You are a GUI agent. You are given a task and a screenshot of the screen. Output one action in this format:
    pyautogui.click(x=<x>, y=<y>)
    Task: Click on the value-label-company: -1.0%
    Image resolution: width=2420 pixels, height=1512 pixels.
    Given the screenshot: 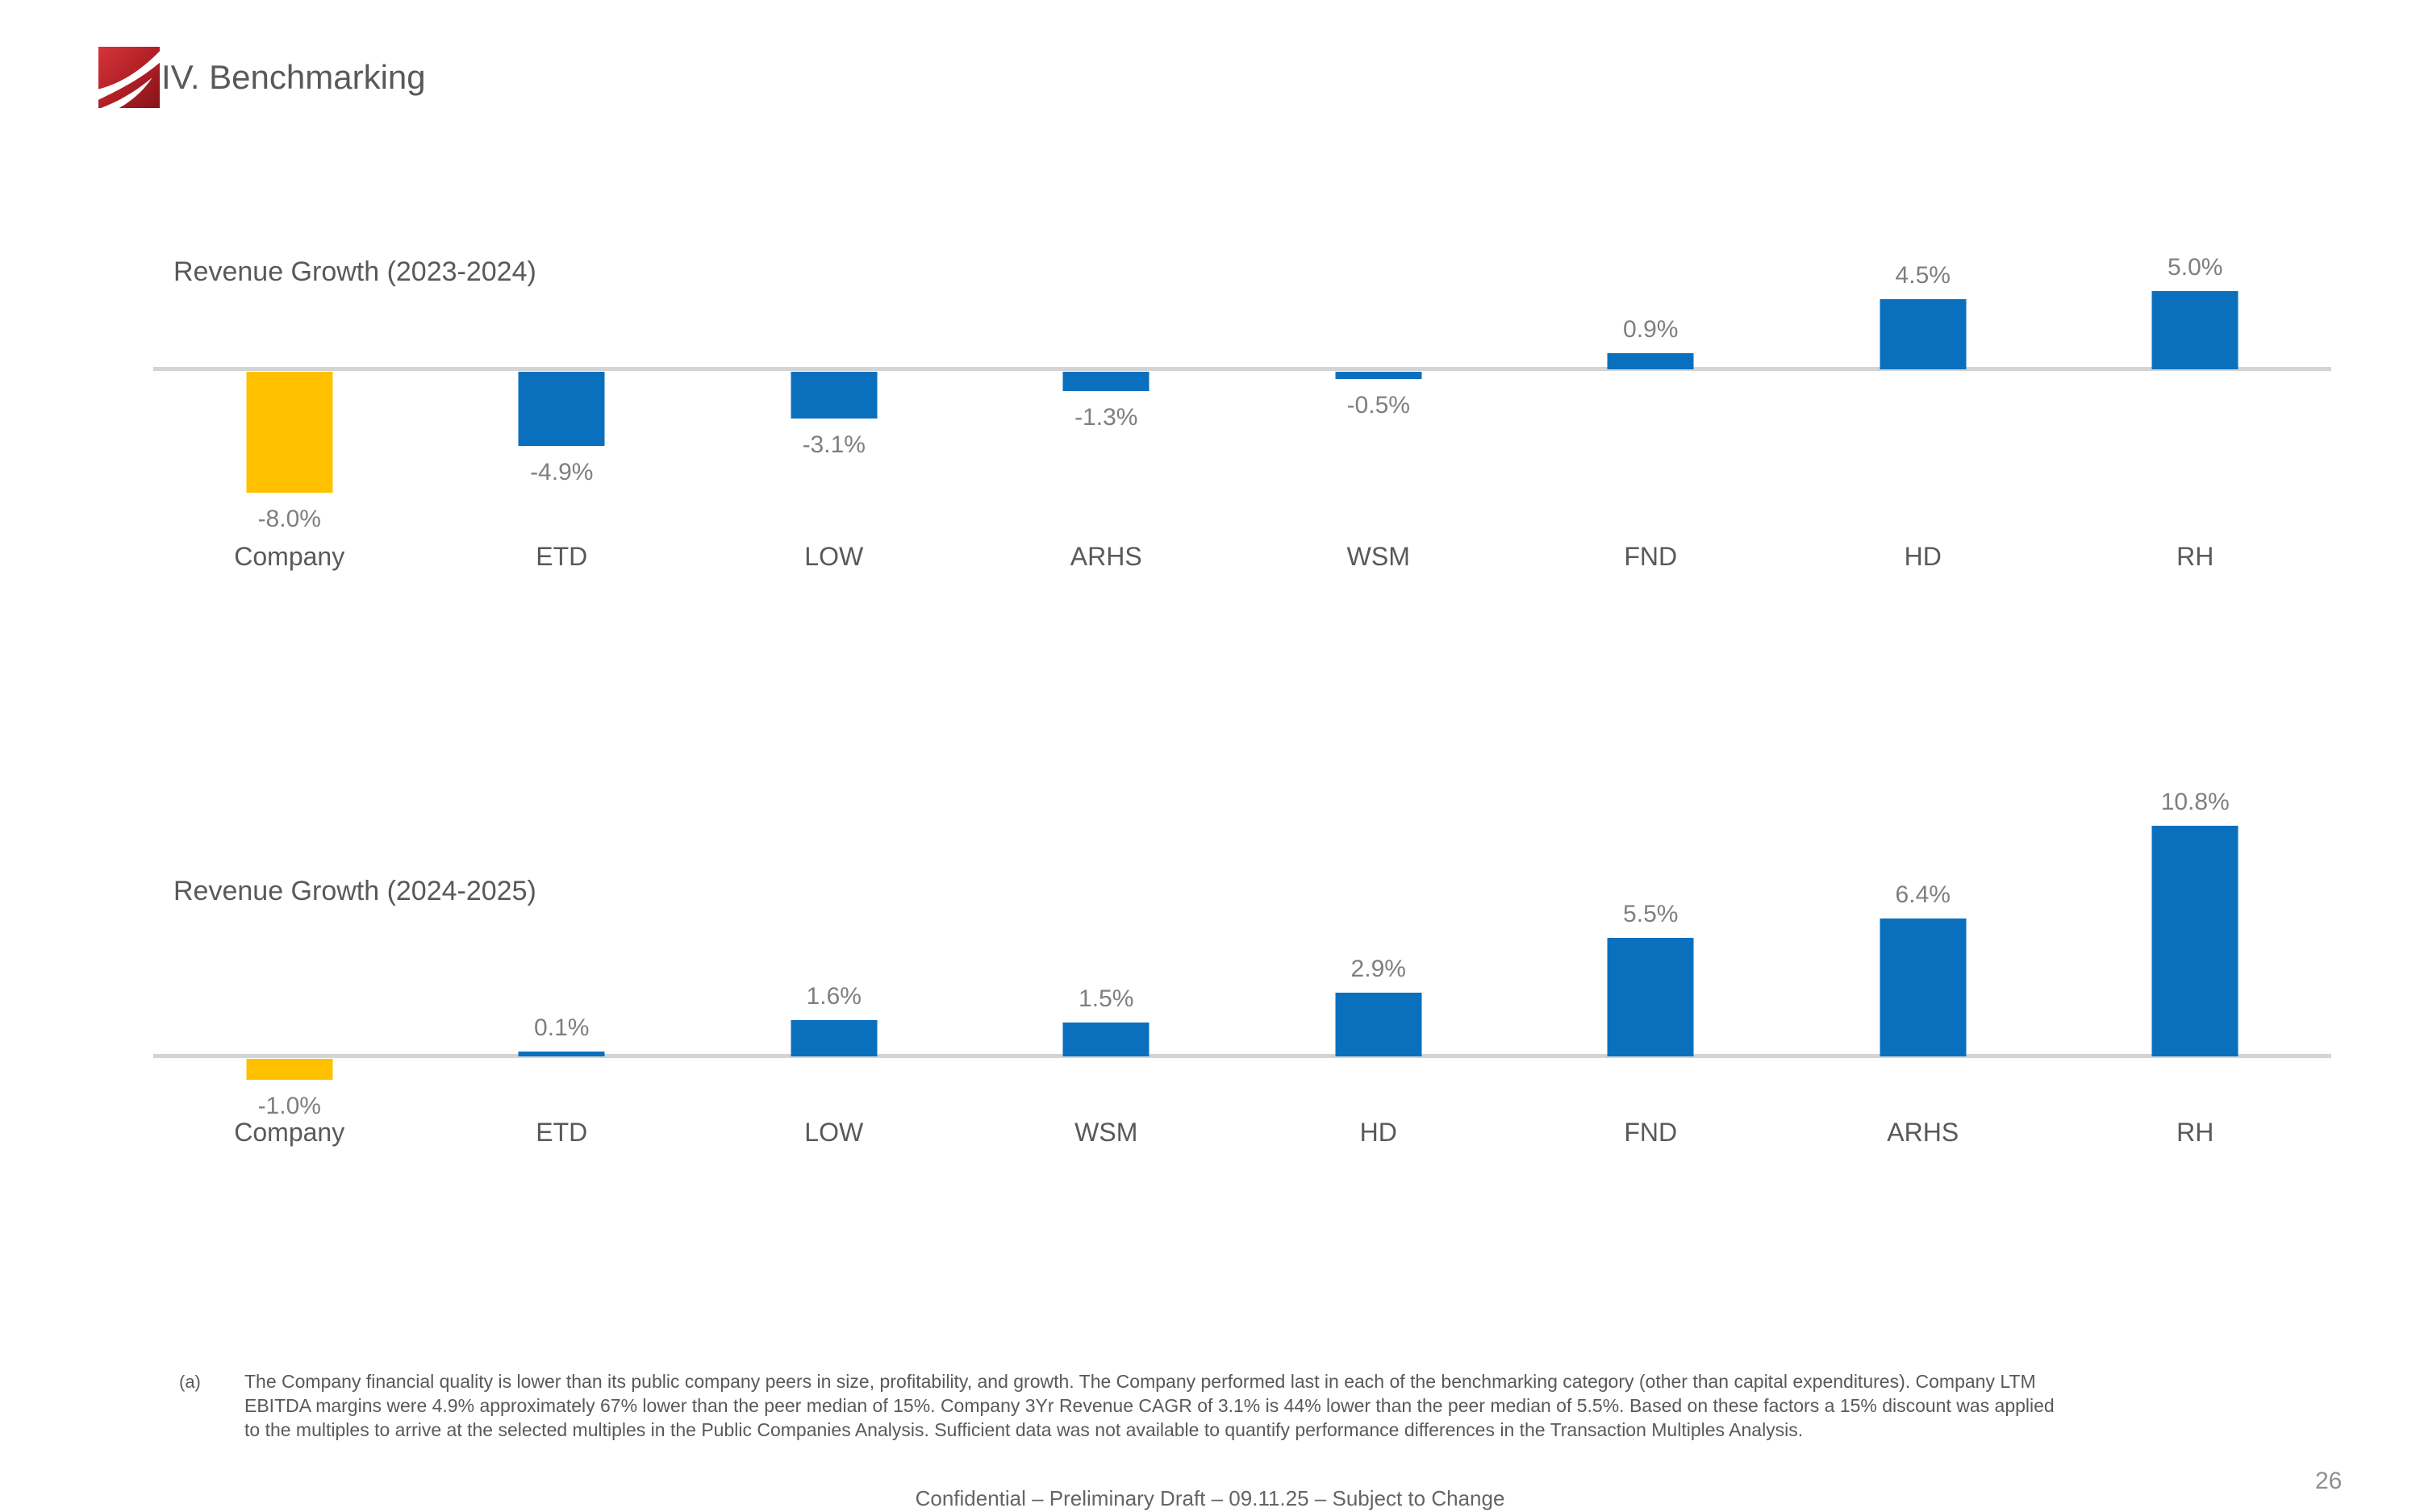 What is the action you would take?
    pyautogui.click(x=289, y=1106)
    